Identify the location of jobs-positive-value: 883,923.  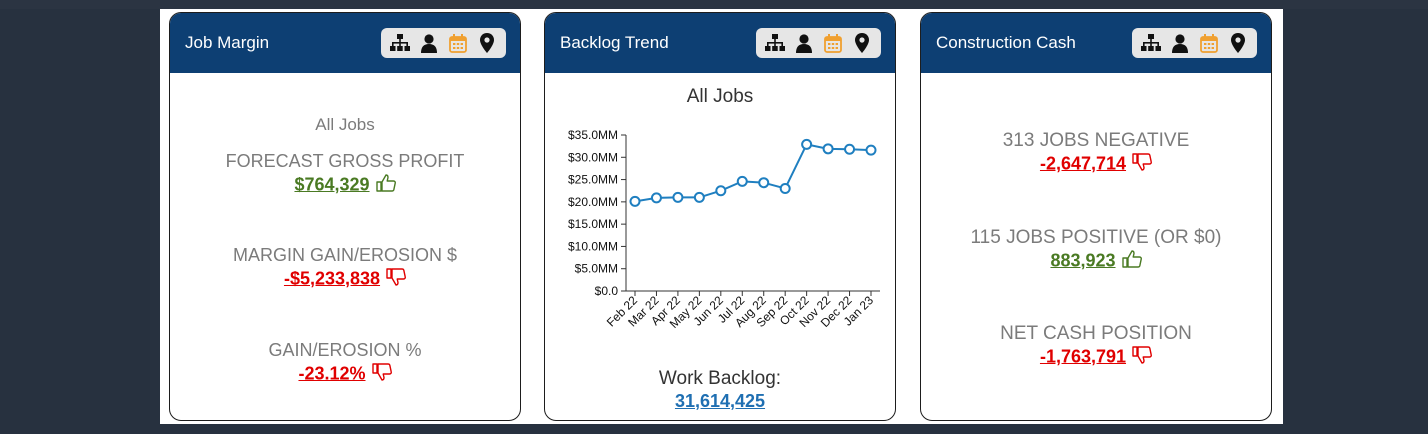
(1096, 261).